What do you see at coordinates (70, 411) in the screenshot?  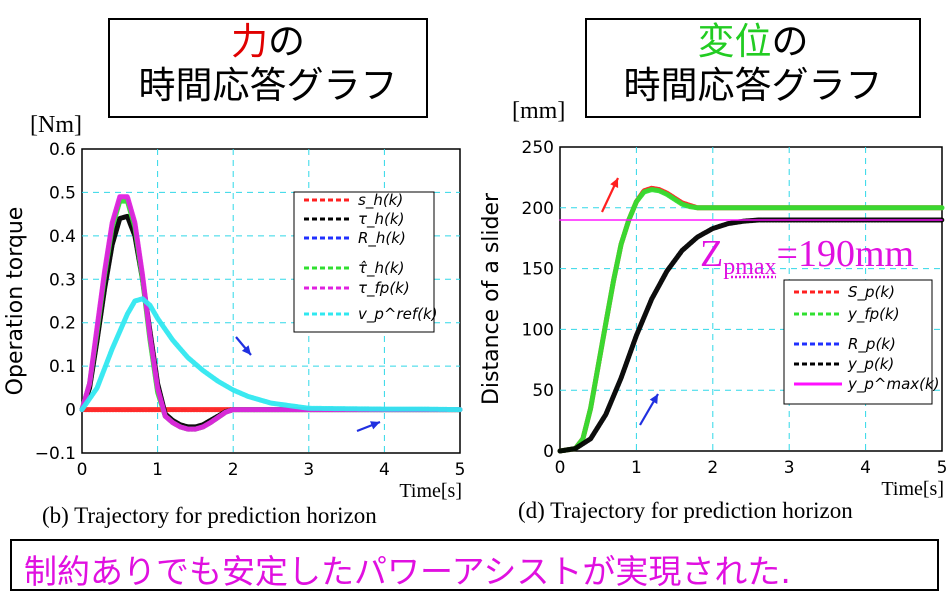 I see `left-y-tick-label: 0` at bounding box center [70, 411].